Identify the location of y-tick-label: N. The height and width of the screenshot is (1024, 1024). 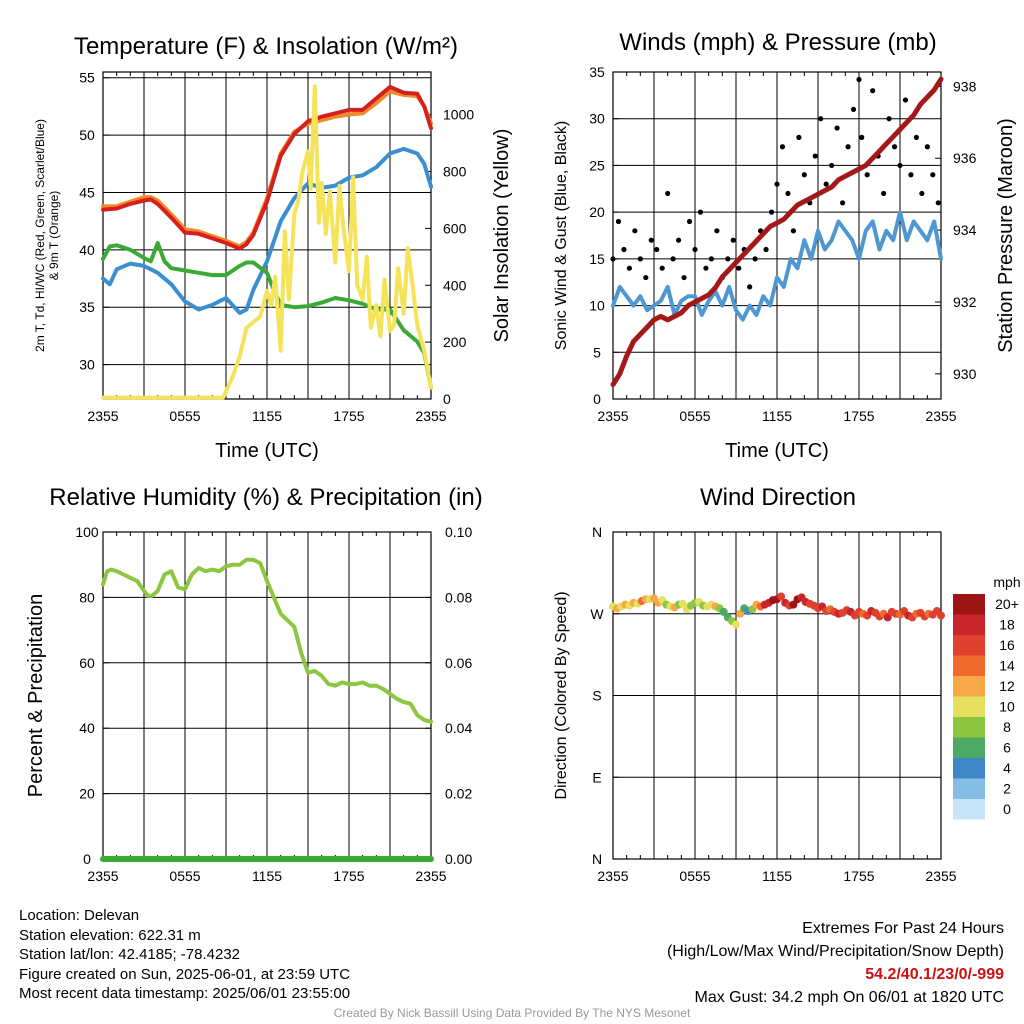
(597, 859).